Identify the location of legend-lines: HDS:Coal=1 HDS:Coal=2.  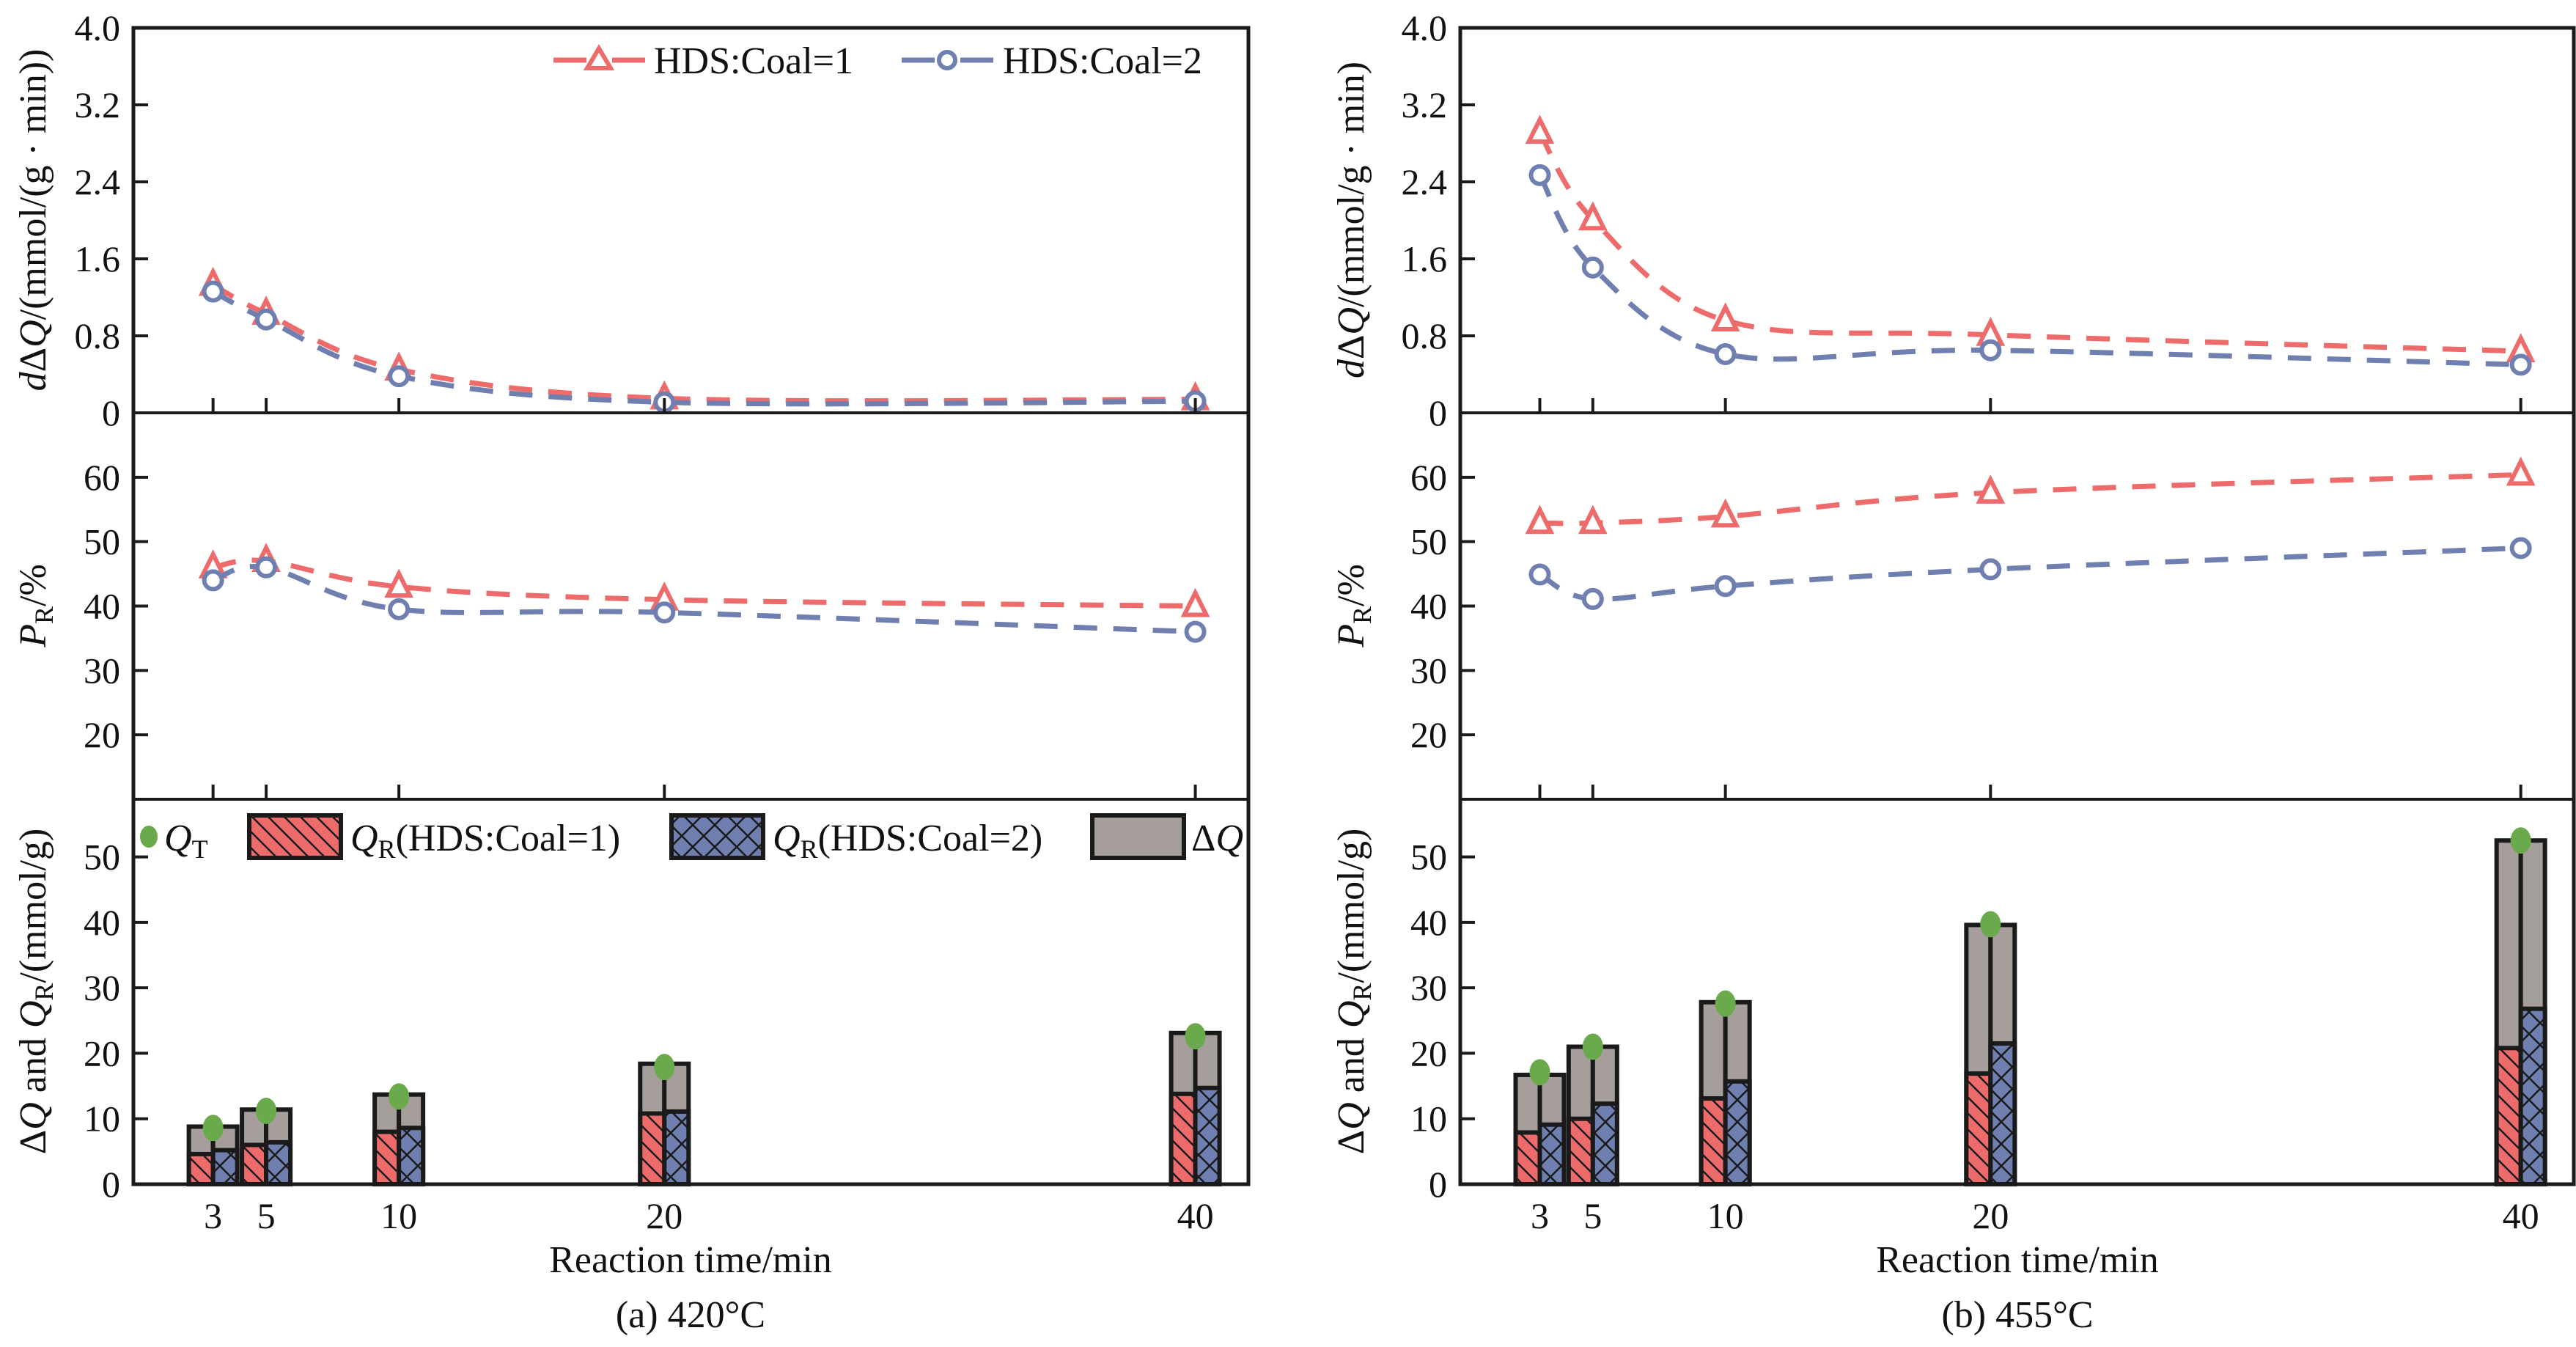
(877, 61).